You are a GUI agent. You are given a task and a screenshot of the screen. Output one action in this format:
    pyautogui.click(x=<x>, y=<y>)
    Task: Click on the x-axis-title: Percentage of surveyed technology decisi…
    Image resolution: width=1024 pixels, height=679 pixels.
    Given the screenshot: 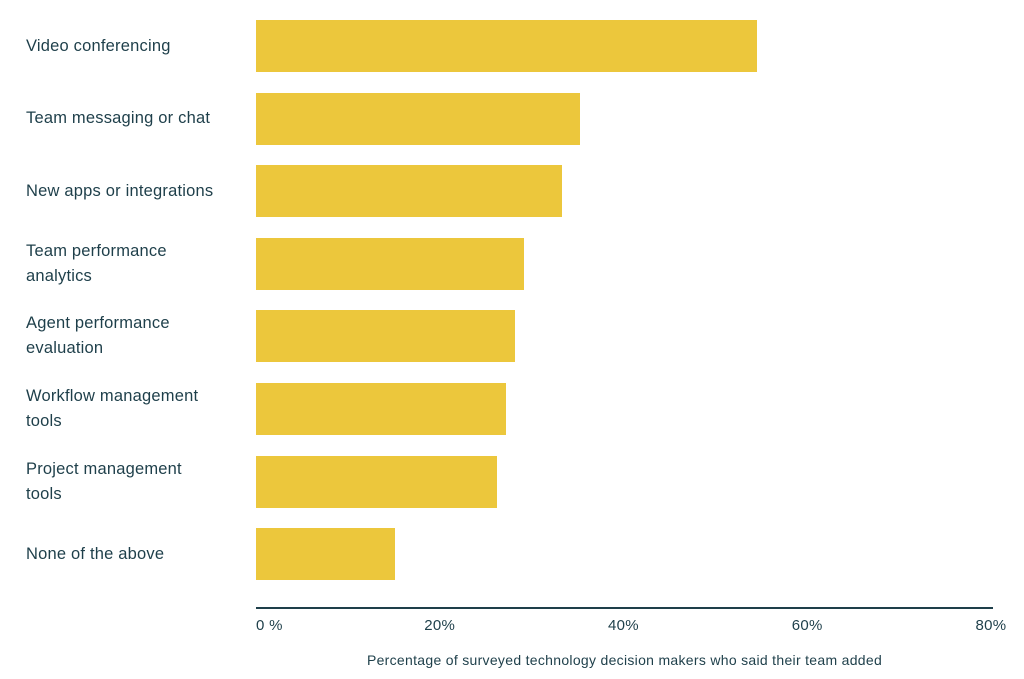 What is the action you would take?
    pyautogui.click(x=624, y=660)
    